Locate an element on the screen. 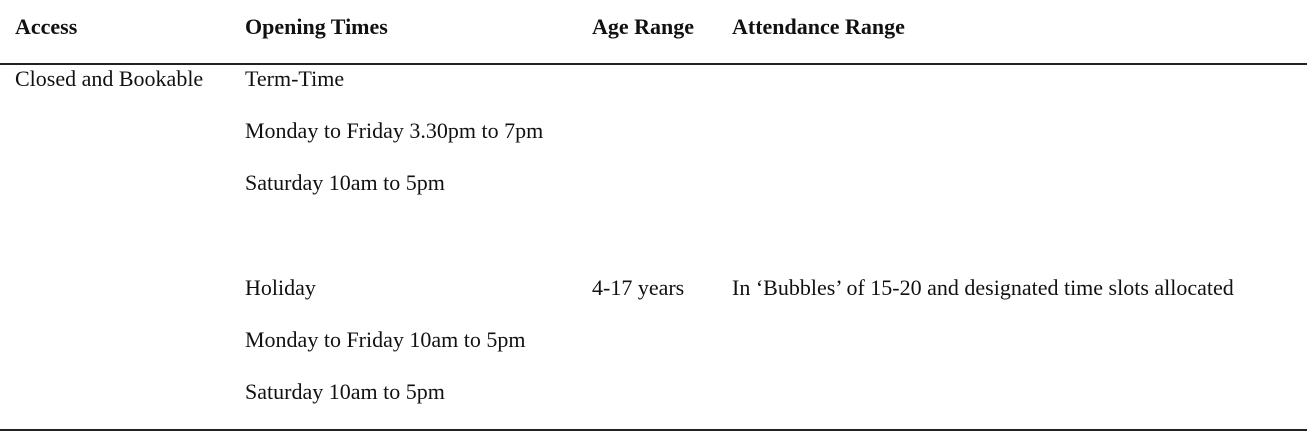 The image size is (1313, 438). bottom-rule is located at coordinates (653, 430).